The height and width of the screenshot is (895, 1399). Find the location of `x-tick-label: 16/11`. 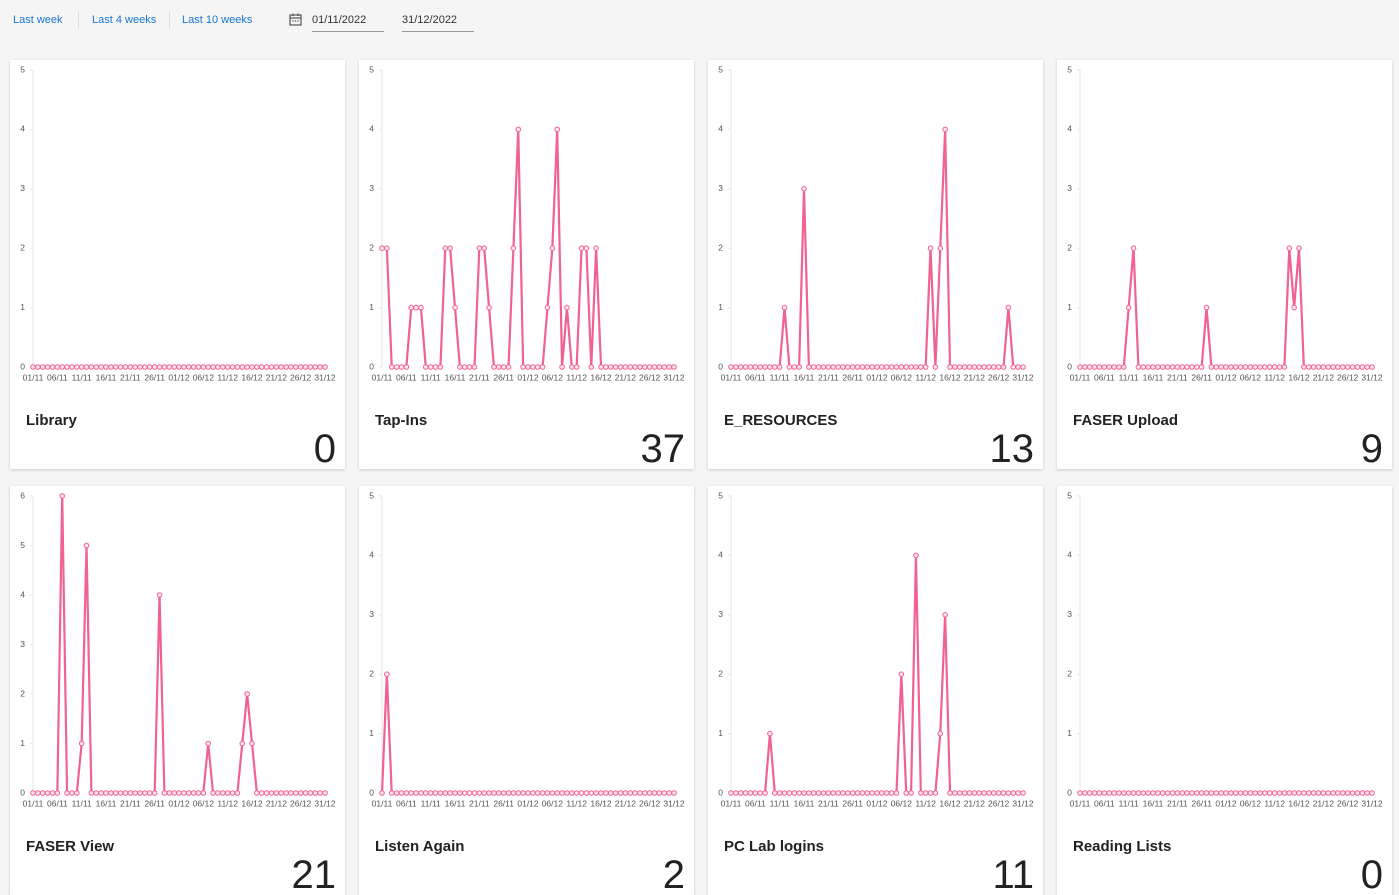

x-tick-label: 16/11 is located at coordinates (1153, 803).